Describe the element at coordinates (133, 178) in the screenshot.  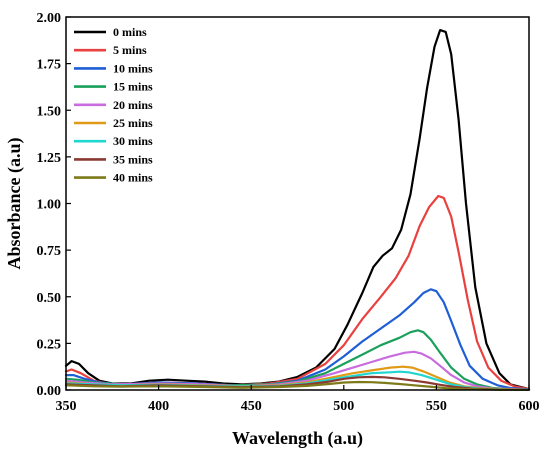
I see `legend-label-9: 40 mins` at that location.